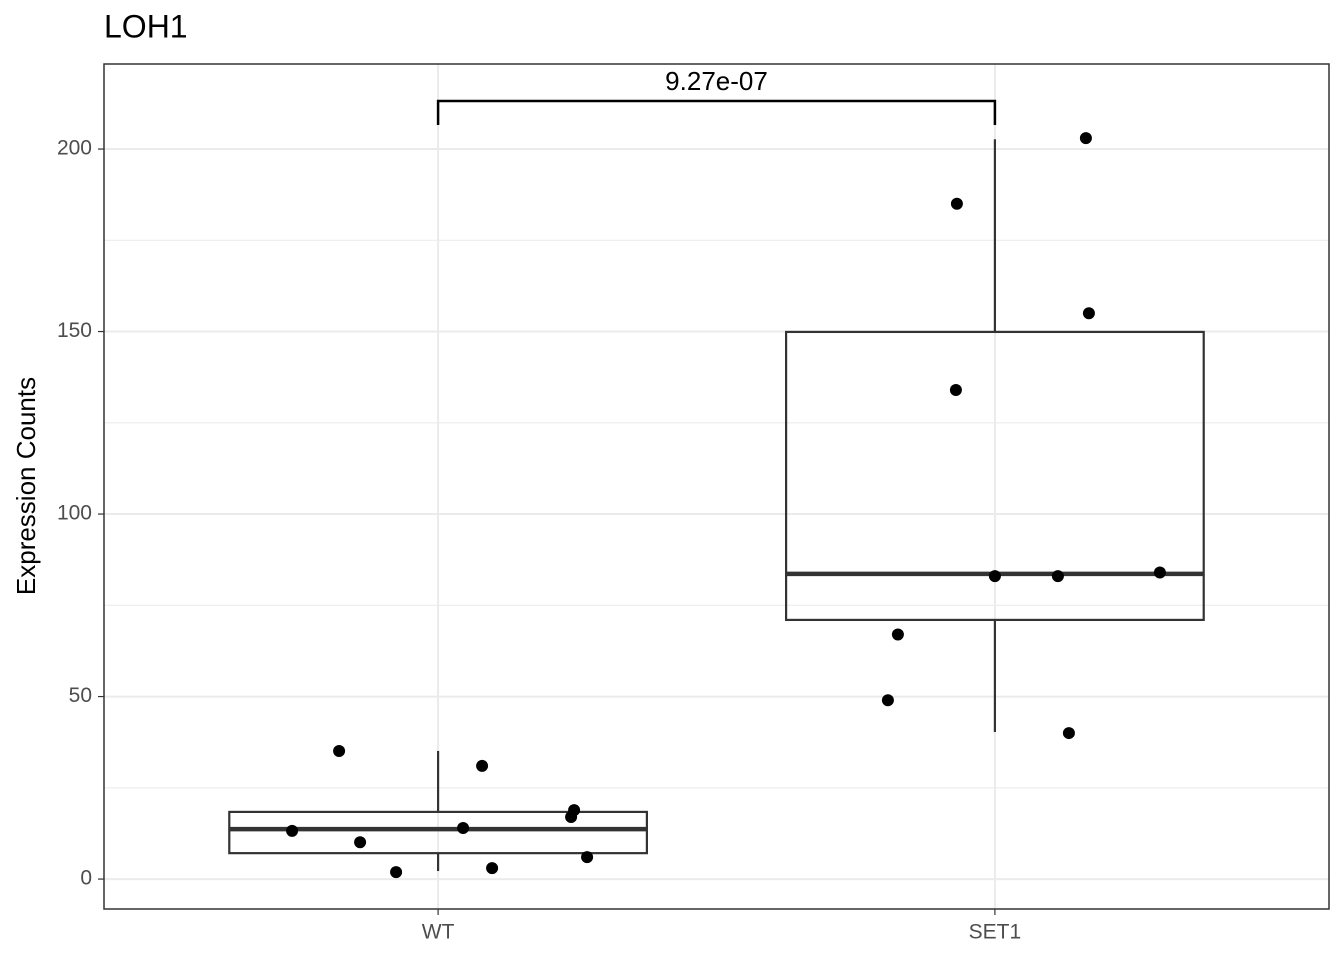  I want to click on y-tick-label: 0, so click(86, 878).